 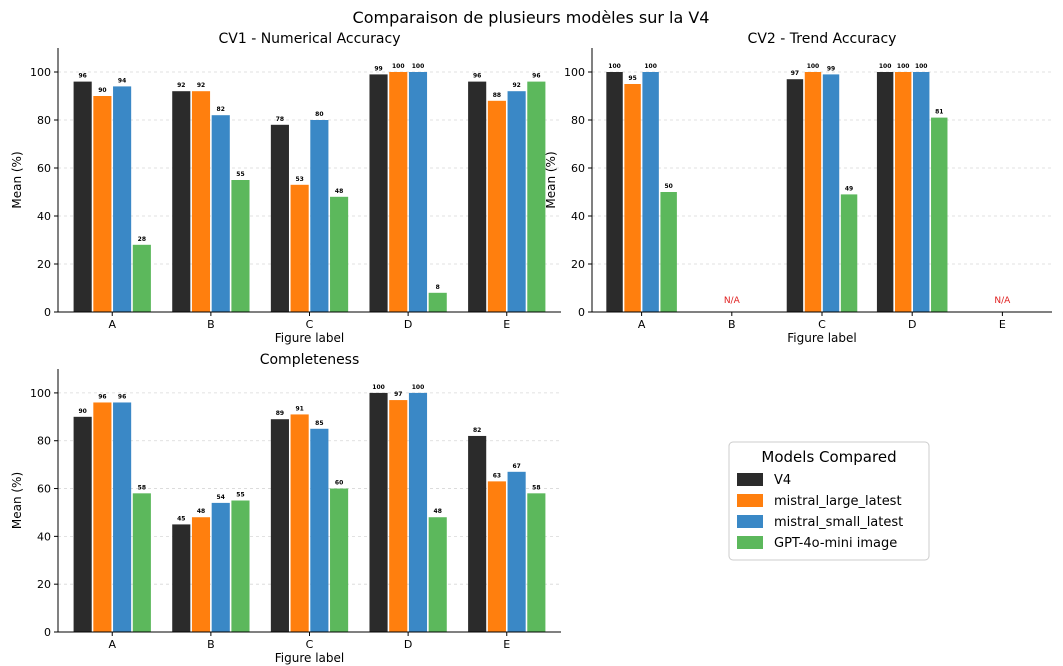 I want to click on bar-value-label: 50, so click(x=668, y=186).